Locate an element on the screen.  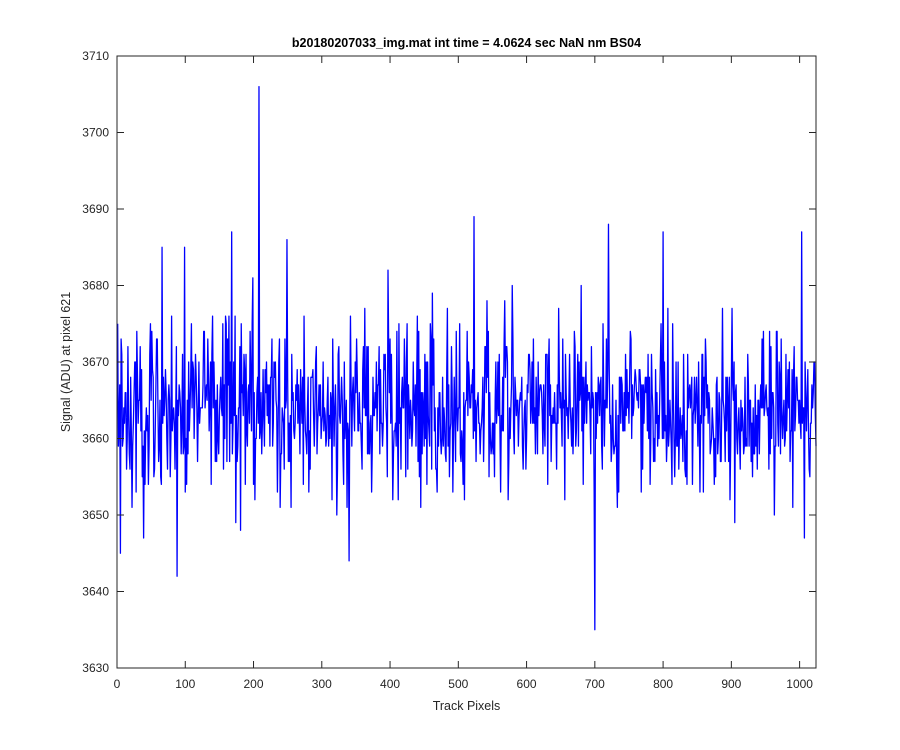
x-tick-label: 600 is located at coordinates (527, 684).